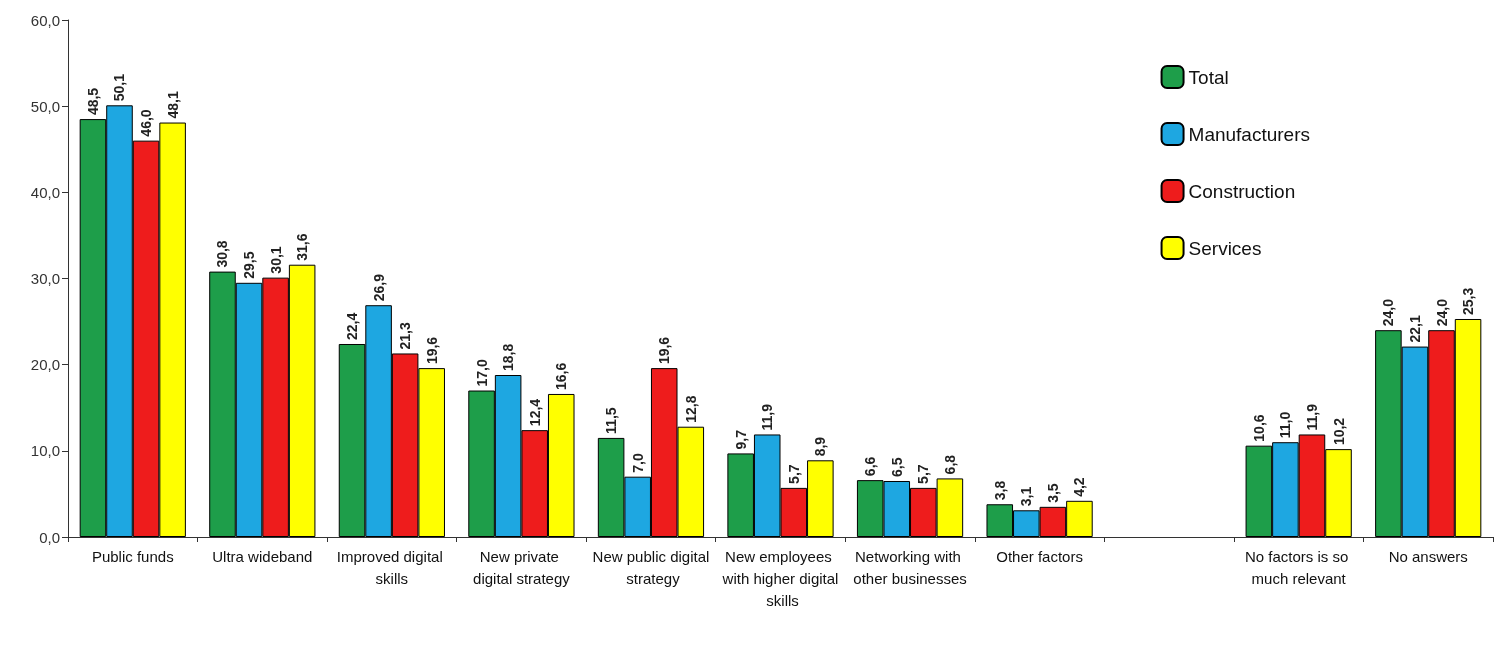 The height and width of the screenshot is (647, 1505). Describe the element at coordinates (378, 287) in the screenshot. I see `data-label: 26,9` at that location.